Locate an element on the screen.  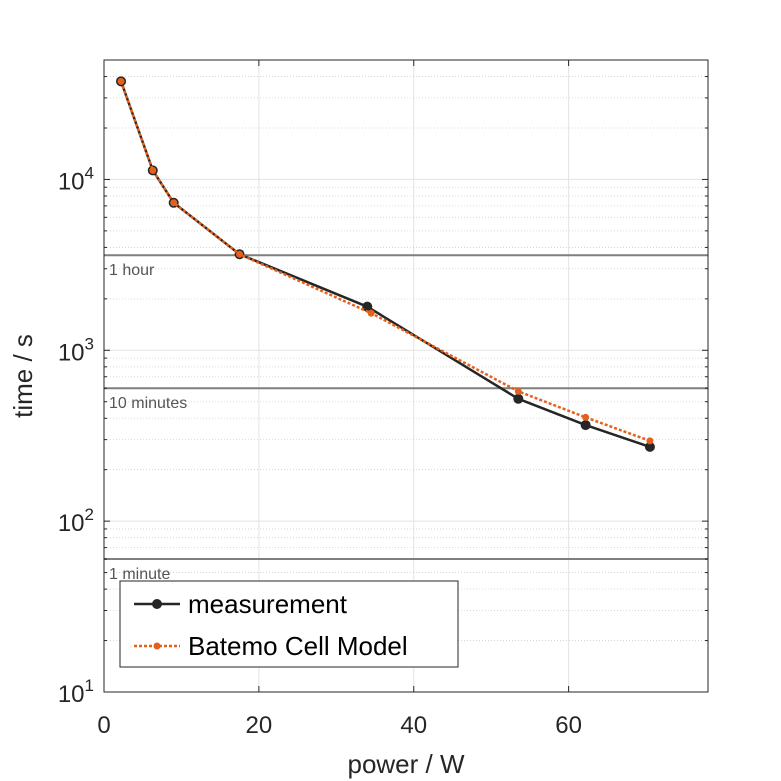
y-tick-label: 10⁴ is located at coordinates (76, 179).